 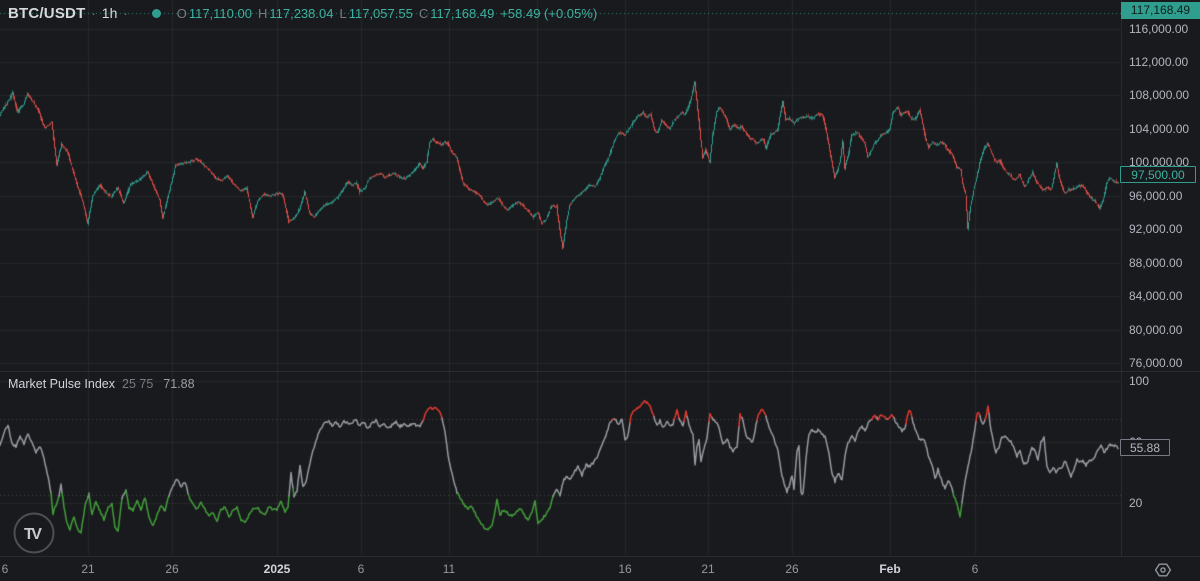 I want to click on price-tick: 104,000.00, so click(x=1159, y=128).